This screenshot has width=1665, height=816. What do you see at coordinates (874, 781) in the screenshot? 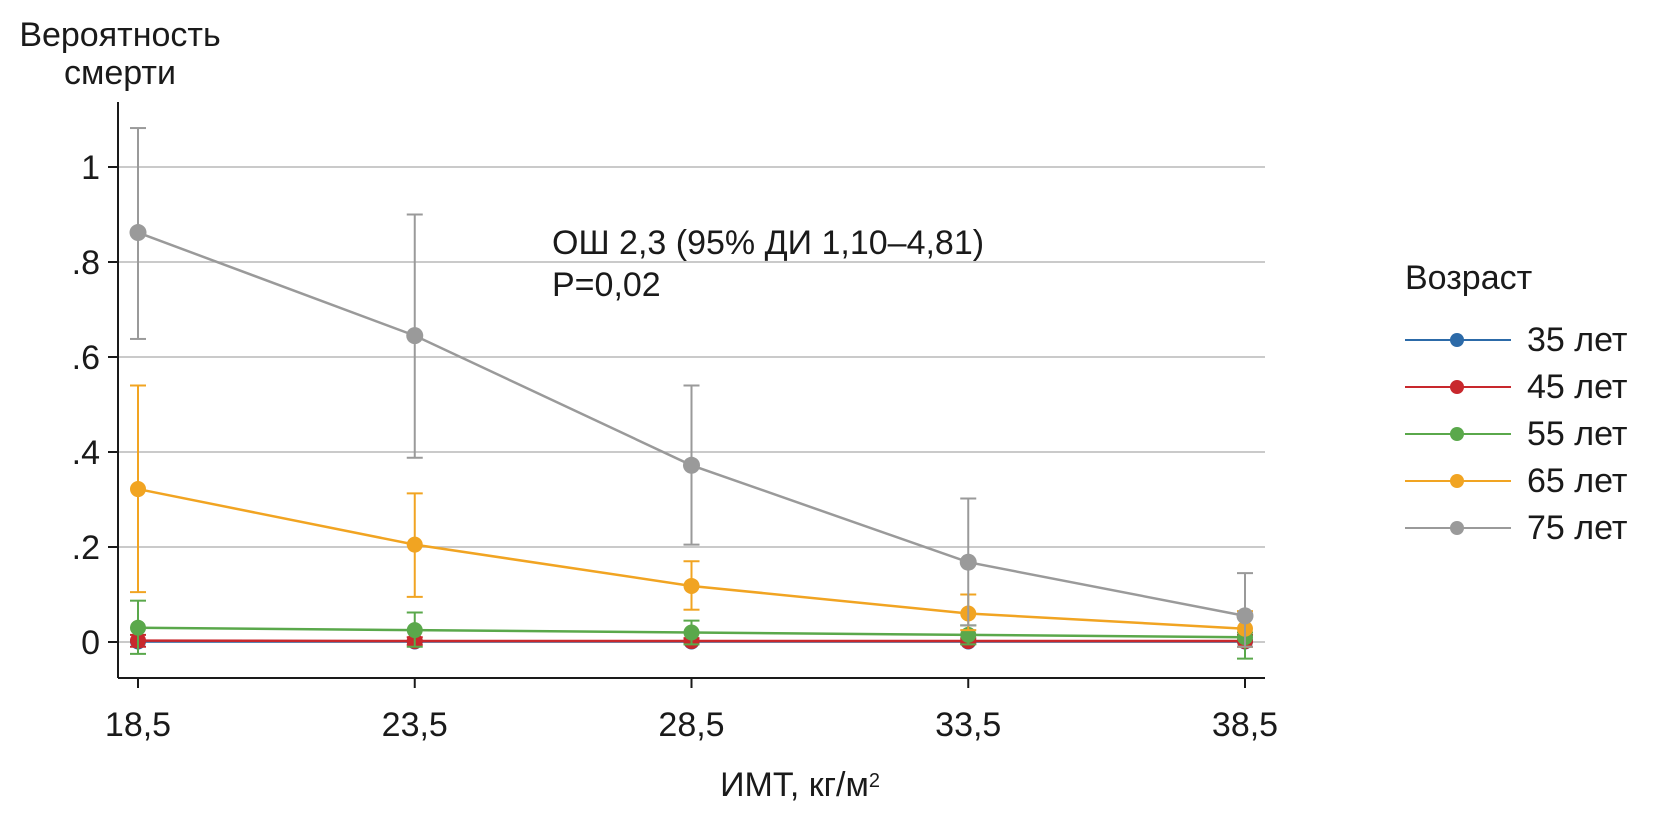
I see `x-axis-label-superscript: 2` at bounding box center [874, 781].